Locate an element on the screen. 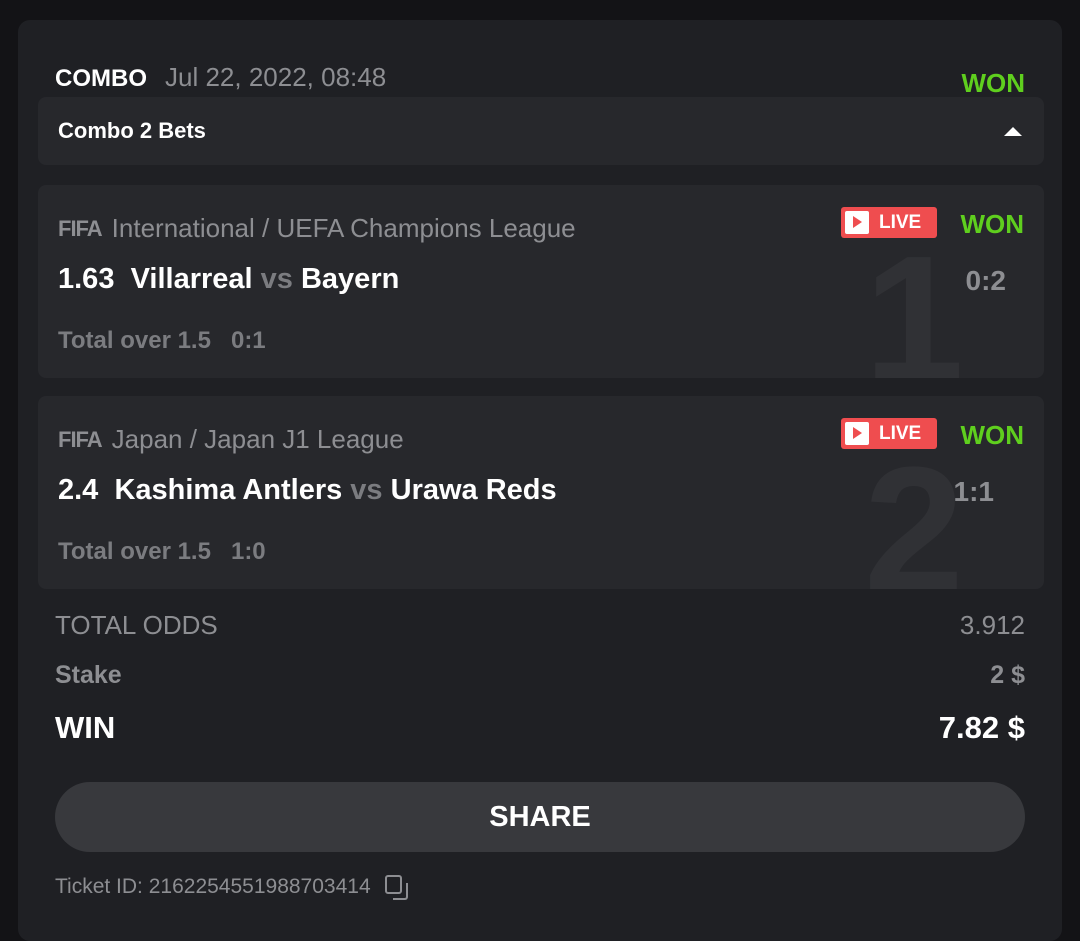  away-team: Bayern is located at coordinates (350, 279).